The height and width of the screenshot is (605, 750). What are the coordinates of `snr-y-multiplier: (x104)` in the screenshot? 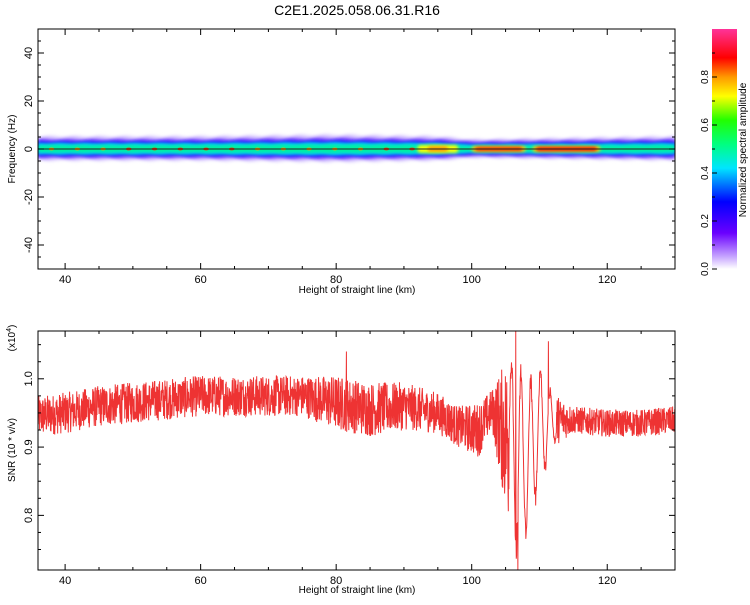 It's located at (12, 338).